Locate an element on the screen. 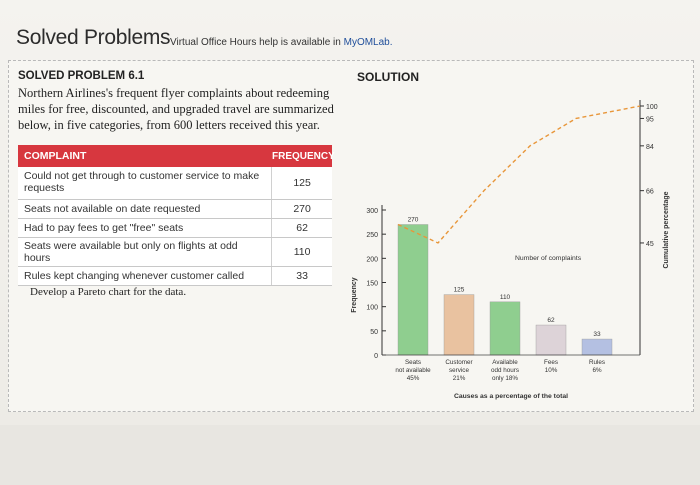 The width and height of the screenshot is (700, 485). bar-value-label: 110 is located at coordinates (505, 297).